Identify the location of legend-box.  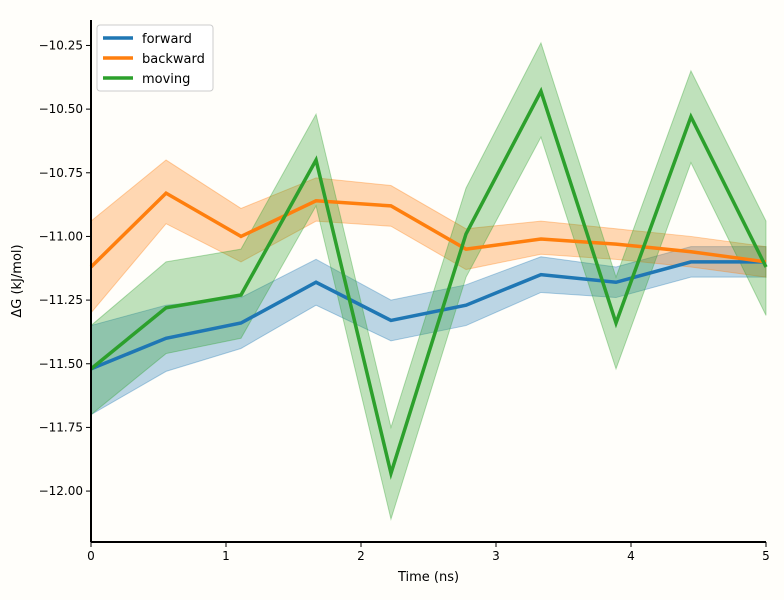
(155, 58).